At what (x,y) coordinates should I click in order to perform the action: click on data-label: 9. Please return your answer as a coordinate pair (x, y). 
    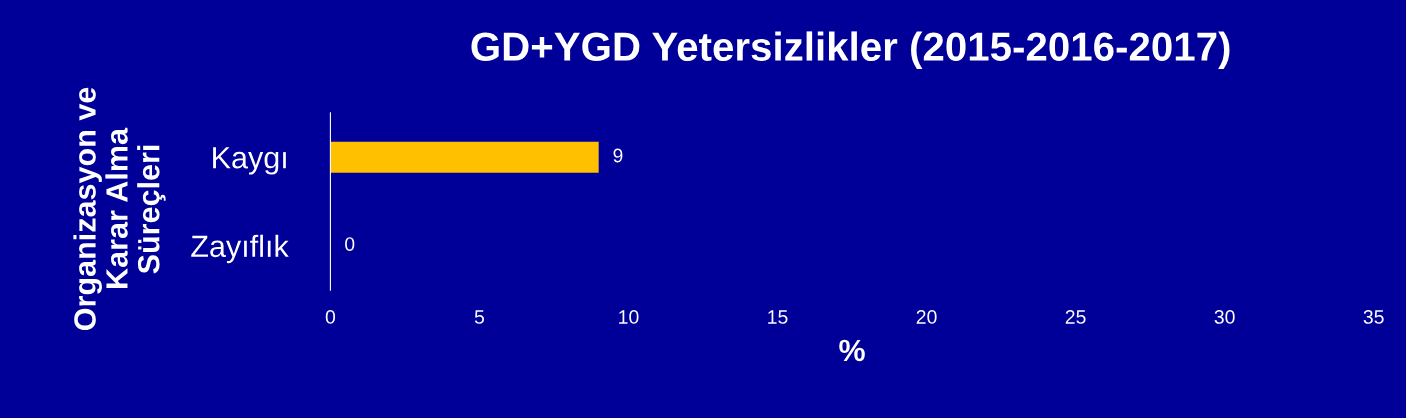
    Looking at the image, I should click on (618, 155).